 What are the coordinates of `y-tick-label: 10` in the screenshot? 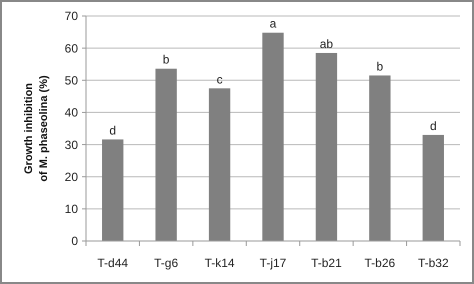 It's located at (71, 209).